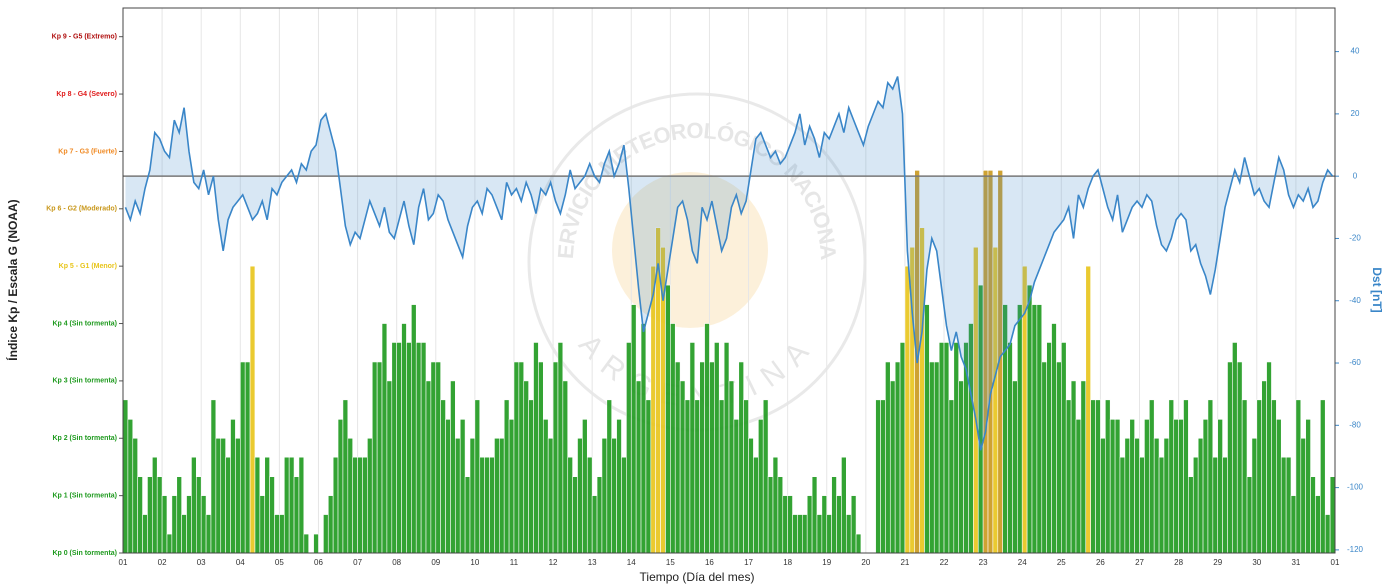 Image resolution: width=1392 pixels, height=588 pixels. I want to click on x-tick-label: 07, so click(357, 562).